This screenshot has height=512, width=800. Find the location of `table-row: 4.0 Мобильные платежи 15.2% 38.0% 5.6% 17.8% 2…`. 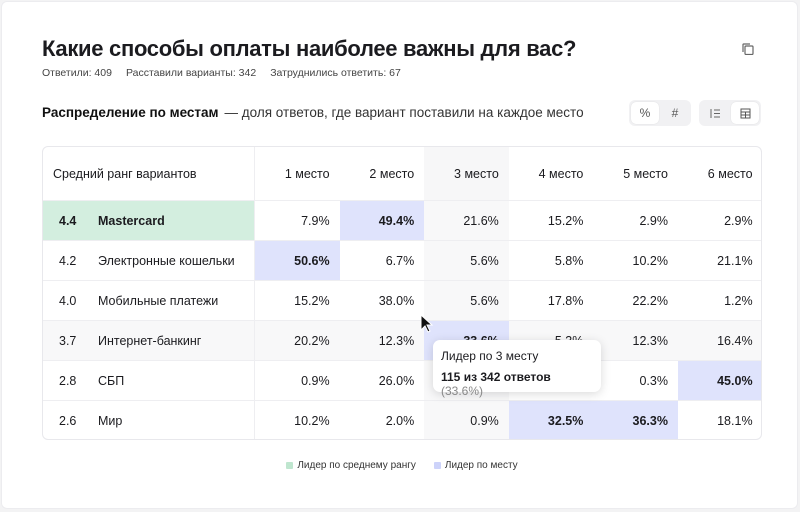

table-row: 4.0 Мобильные платежи 15.2% 38.0% 5.6% 17.8% 2… is located at coordinates (402, 300).